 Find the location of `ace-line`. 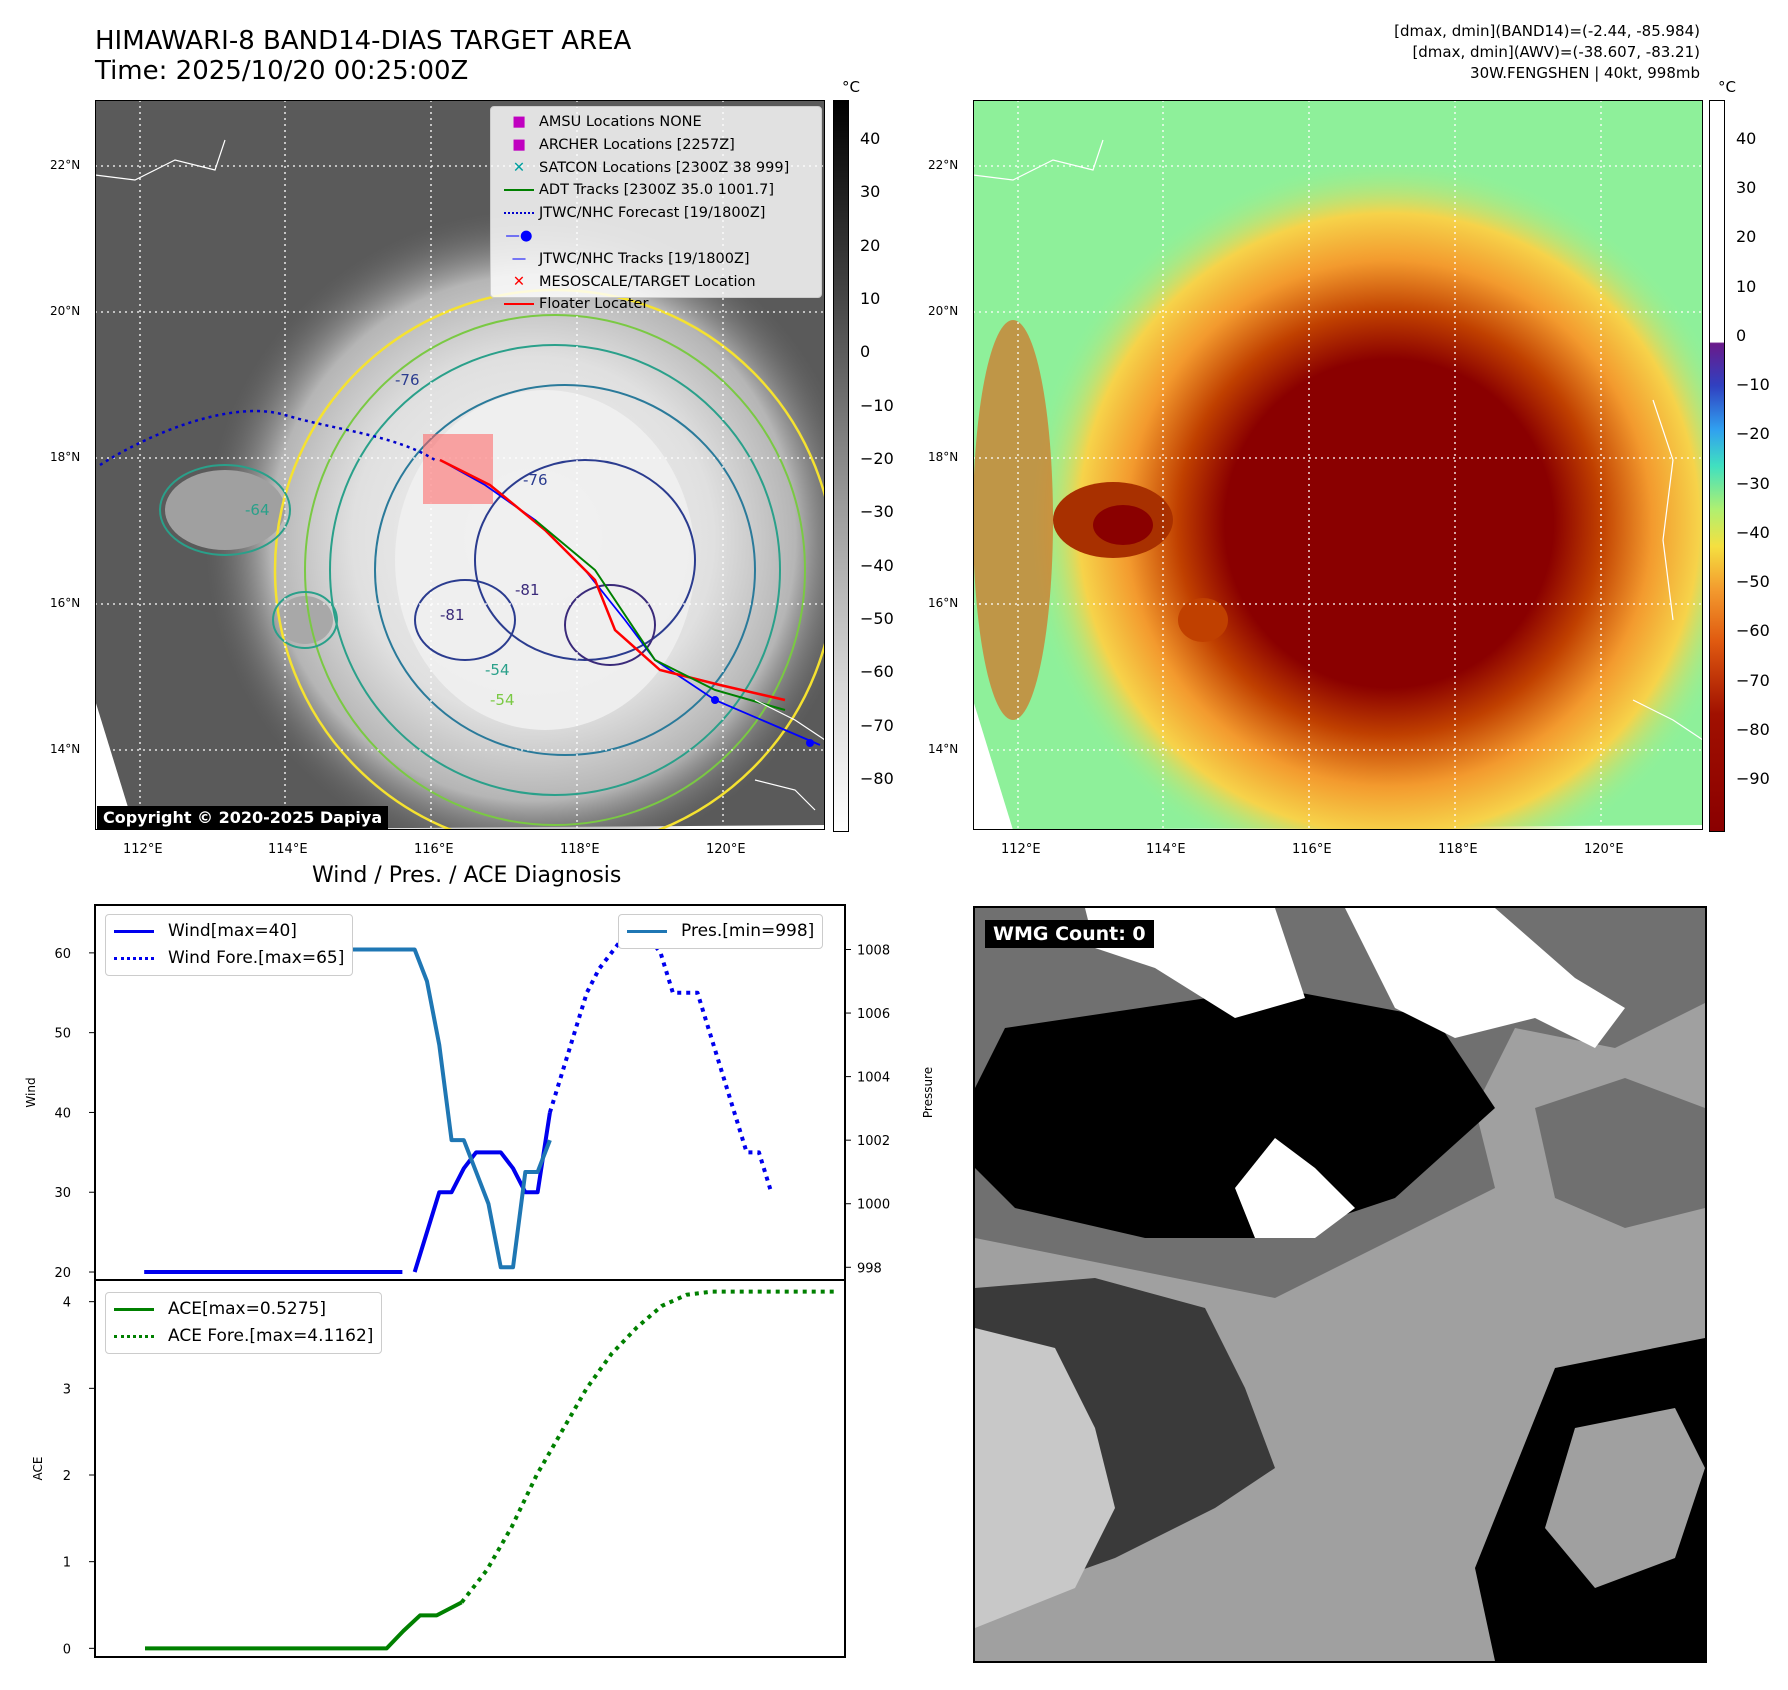

ace-line is located at coordinates (304, 1625).